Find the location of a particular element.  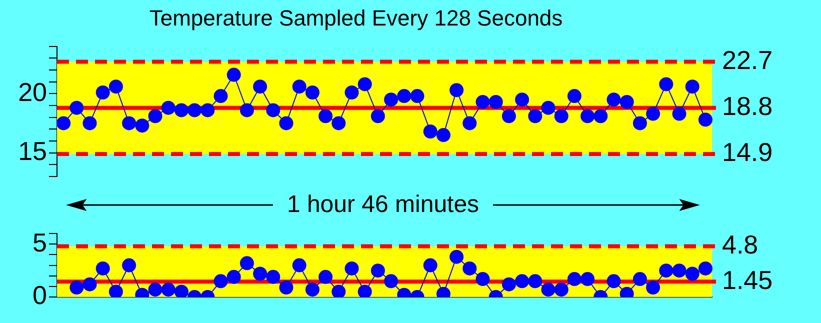

y-tick-label: 0 is located at coordinates (39, 295).